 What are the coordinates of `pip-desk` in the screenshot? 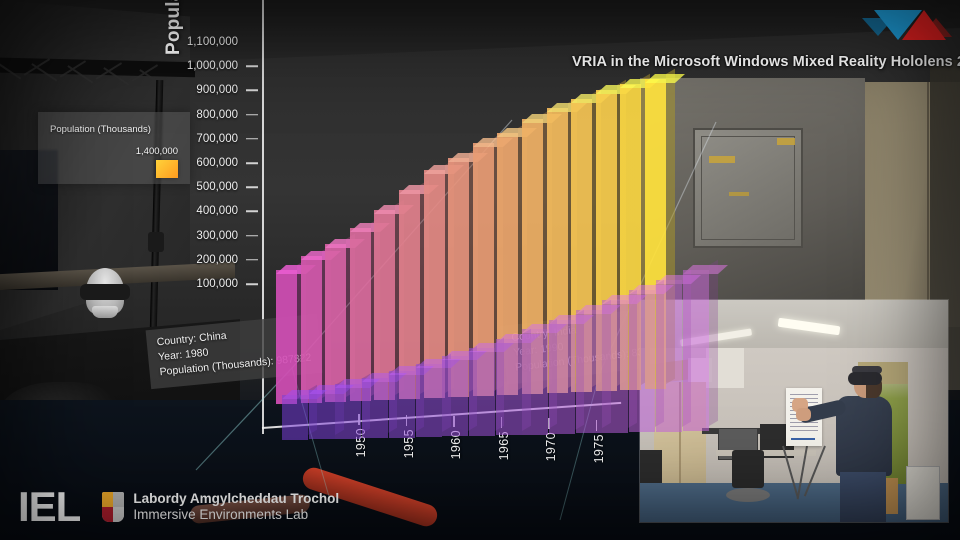 It's located at (766, 453).